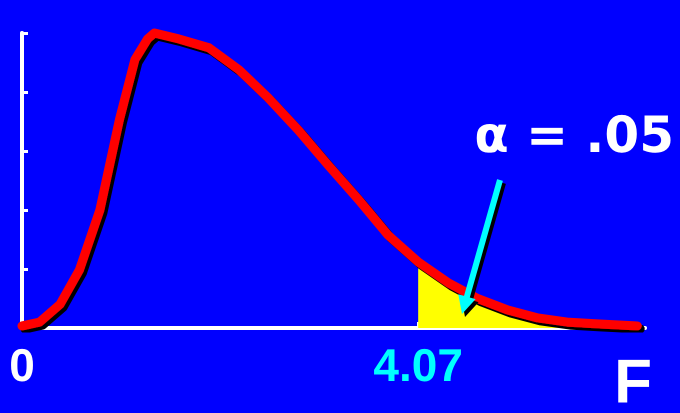 This screenshot has width=680, height=413. Describe the element at coordinates (418, 365) in the screenshot. I see `x-tick-label: 4.07` at that location.